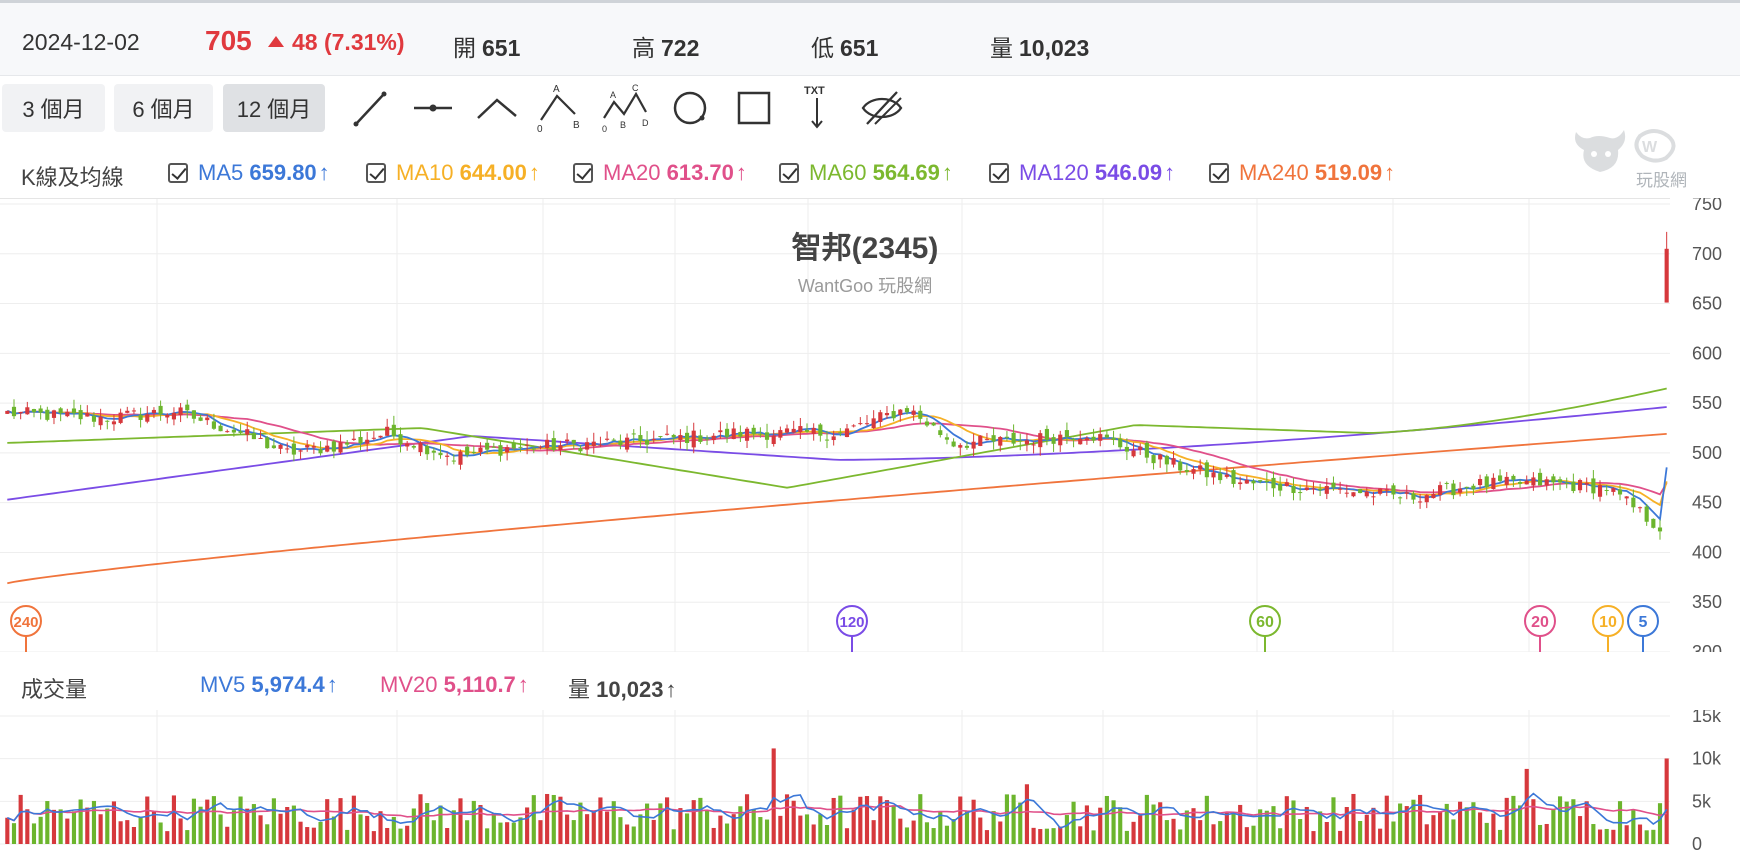  I want to click on text-tool-icon: TXT, so click(817, 108).